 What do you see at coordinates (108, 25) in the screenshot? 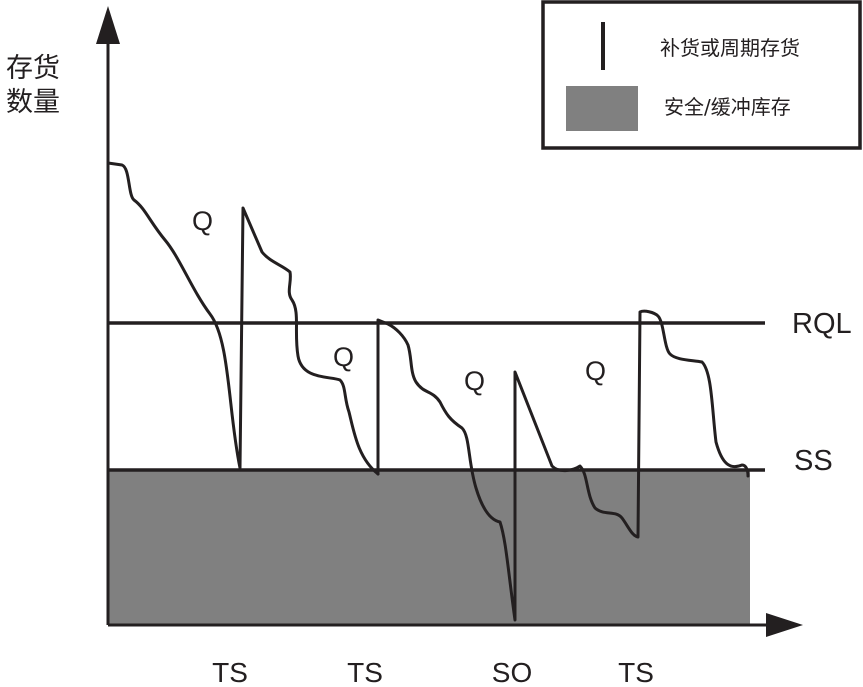
I see `y-axis-arrow` at bounding box center [108, 25].